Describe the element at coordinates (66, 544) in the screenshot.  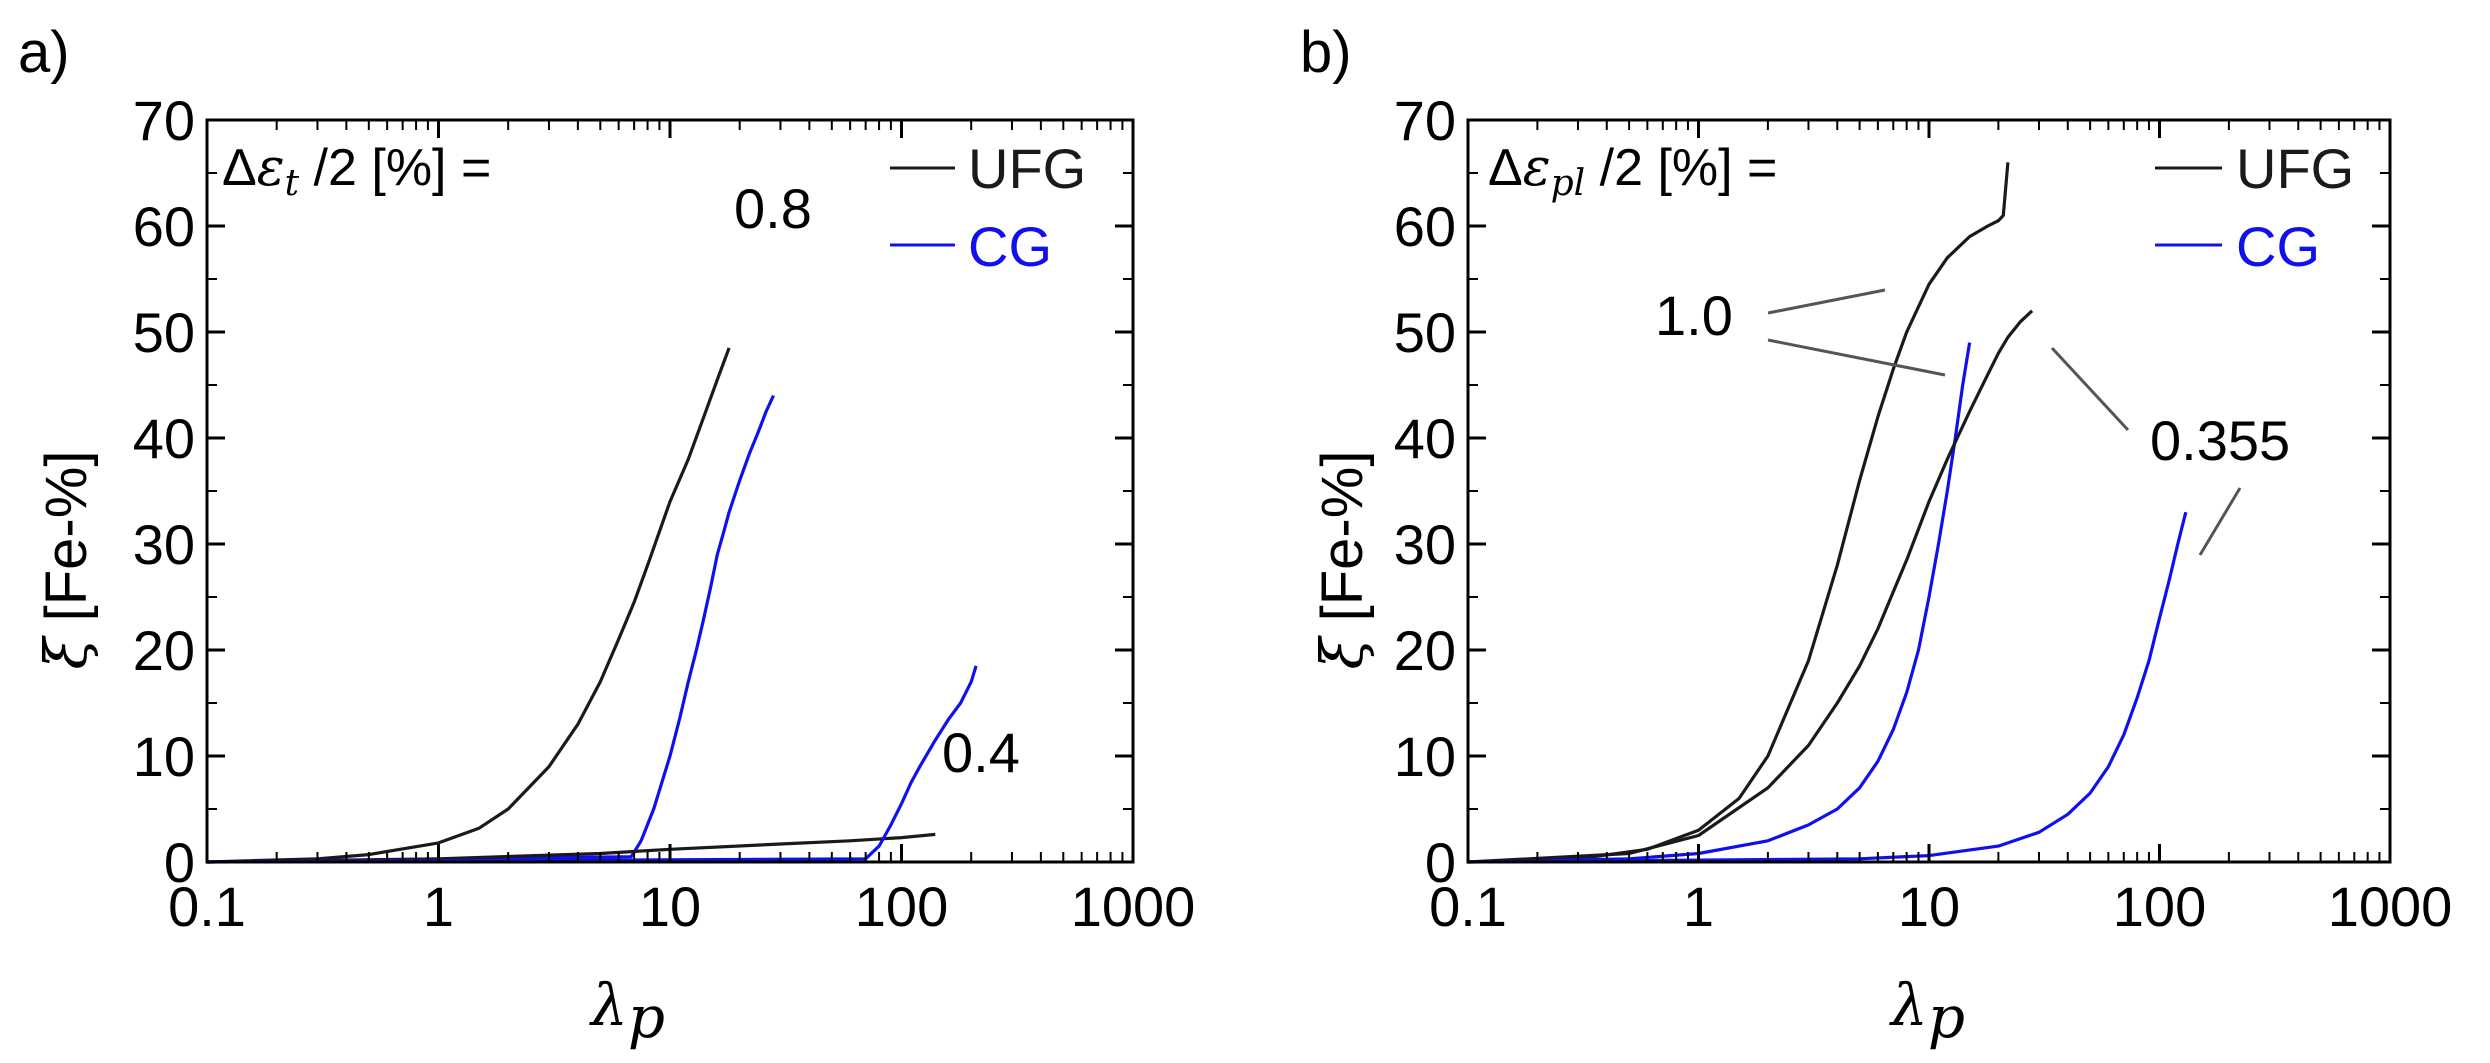
I see `panel-a-y-axis-unit: [Fe-%]` at that location.